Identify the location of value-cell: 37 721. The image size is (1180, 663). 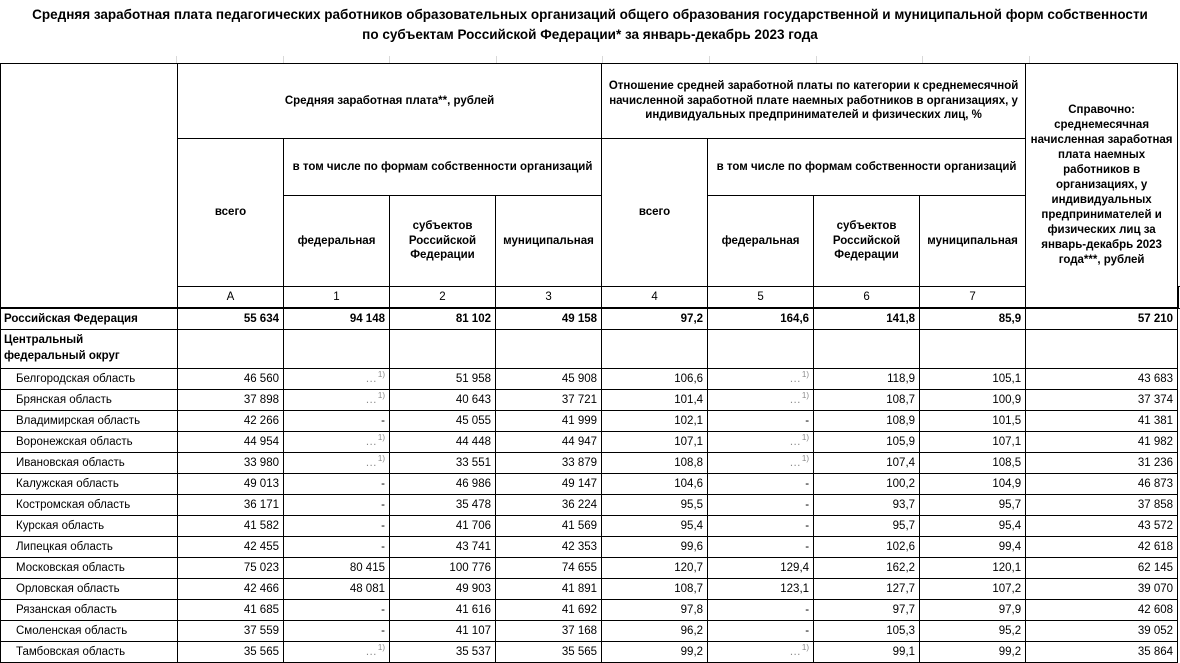
(548, 400).